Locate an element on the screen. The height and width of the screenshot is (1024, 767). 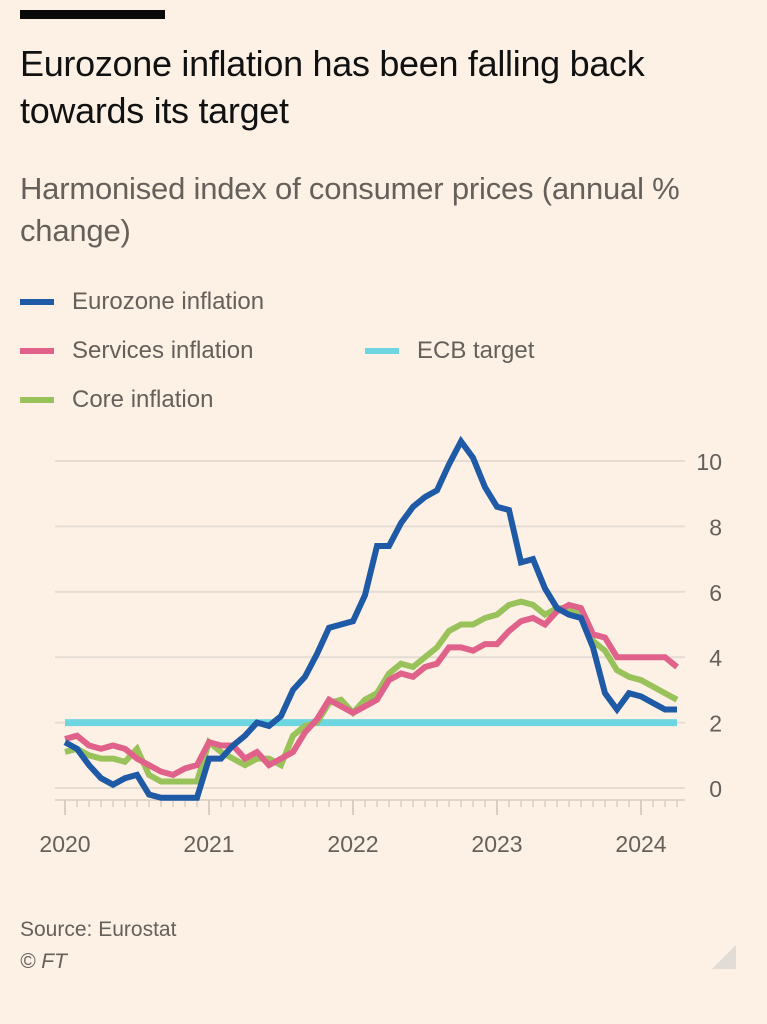
y-tick-label: 6 is located at coordinates (715, 593).